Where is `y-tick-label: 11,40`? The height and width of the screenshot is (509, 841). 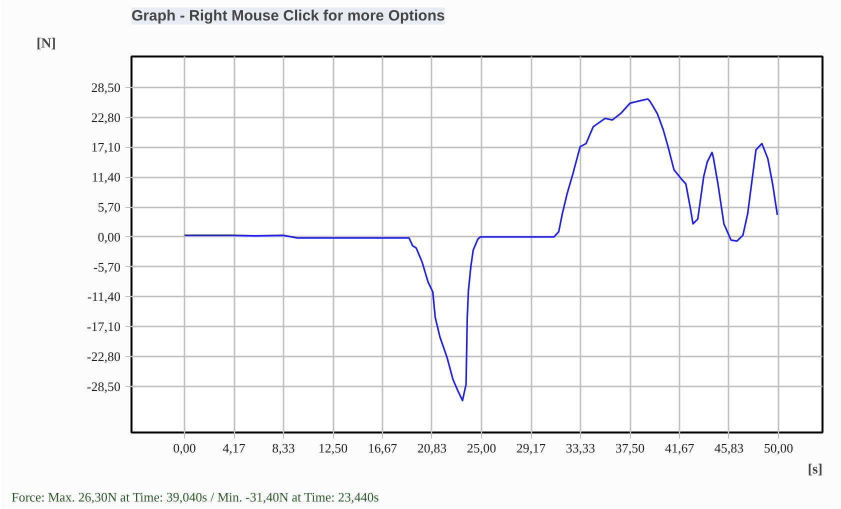
y-tick-label: 11,40 is located at coordinates (106, 177).